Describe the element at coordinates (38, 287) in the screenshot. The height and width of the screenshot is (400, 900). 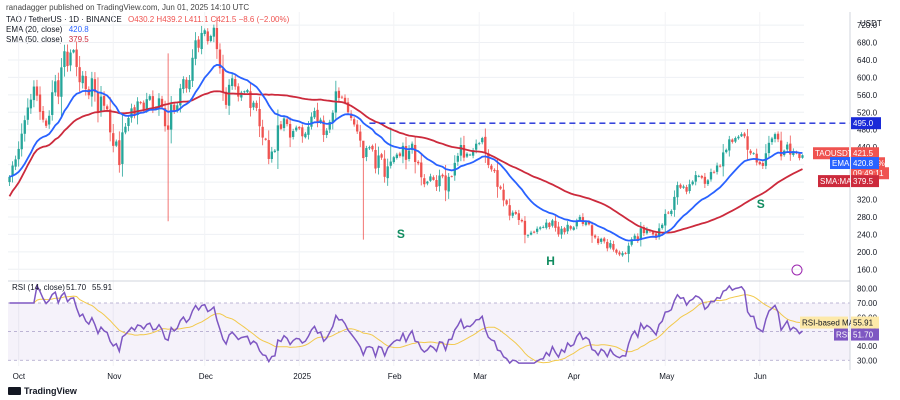
I see `rsi-title: RSI (14, close)` at that location.